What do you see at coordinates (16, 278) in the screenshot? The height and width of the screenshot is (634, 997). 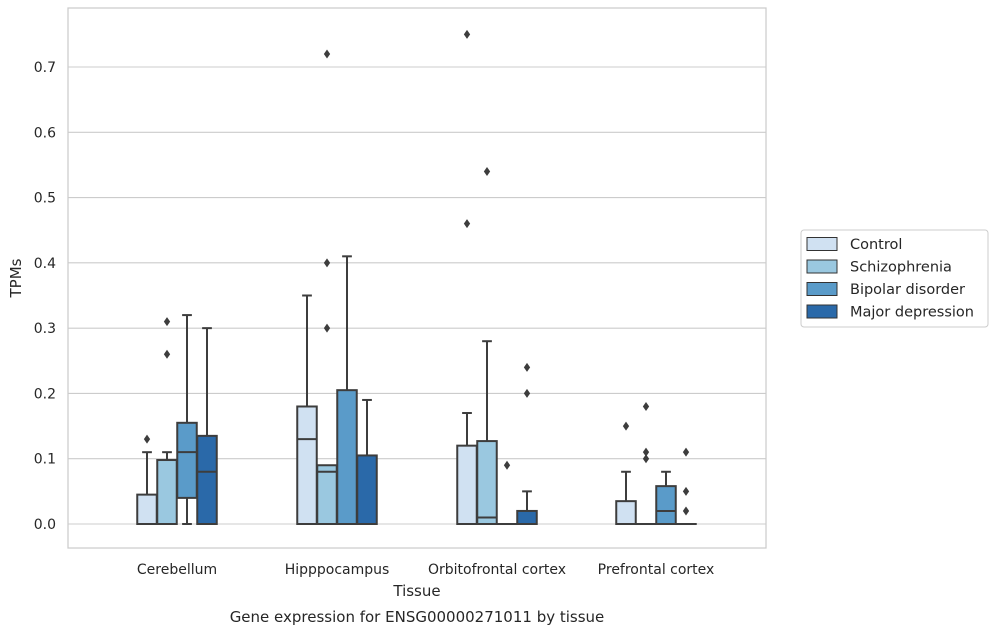 I see `y-axis-label: TPMs` at bounding box center [16, 278].